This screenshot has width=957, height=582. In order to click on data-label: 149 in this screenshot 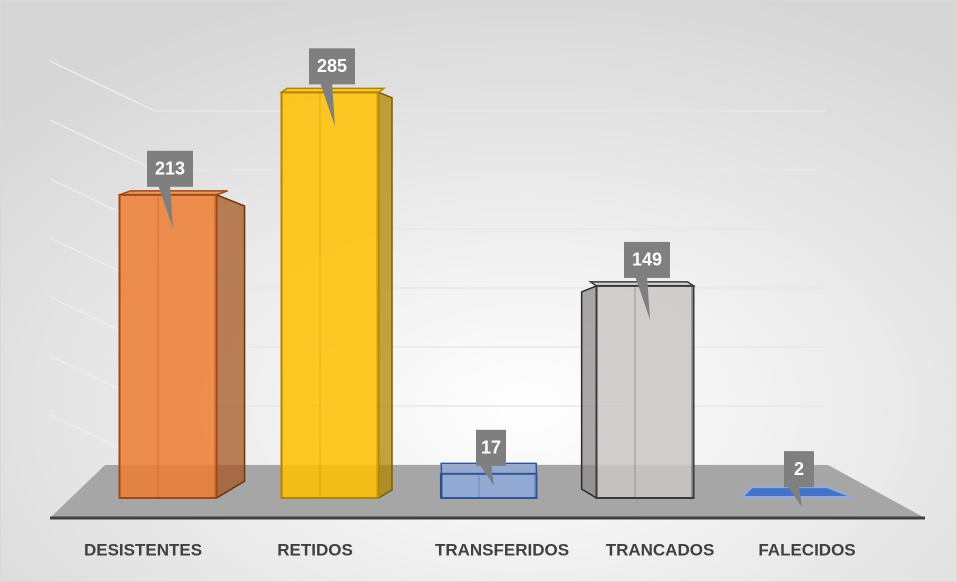, I will do `click(647, 260)`.